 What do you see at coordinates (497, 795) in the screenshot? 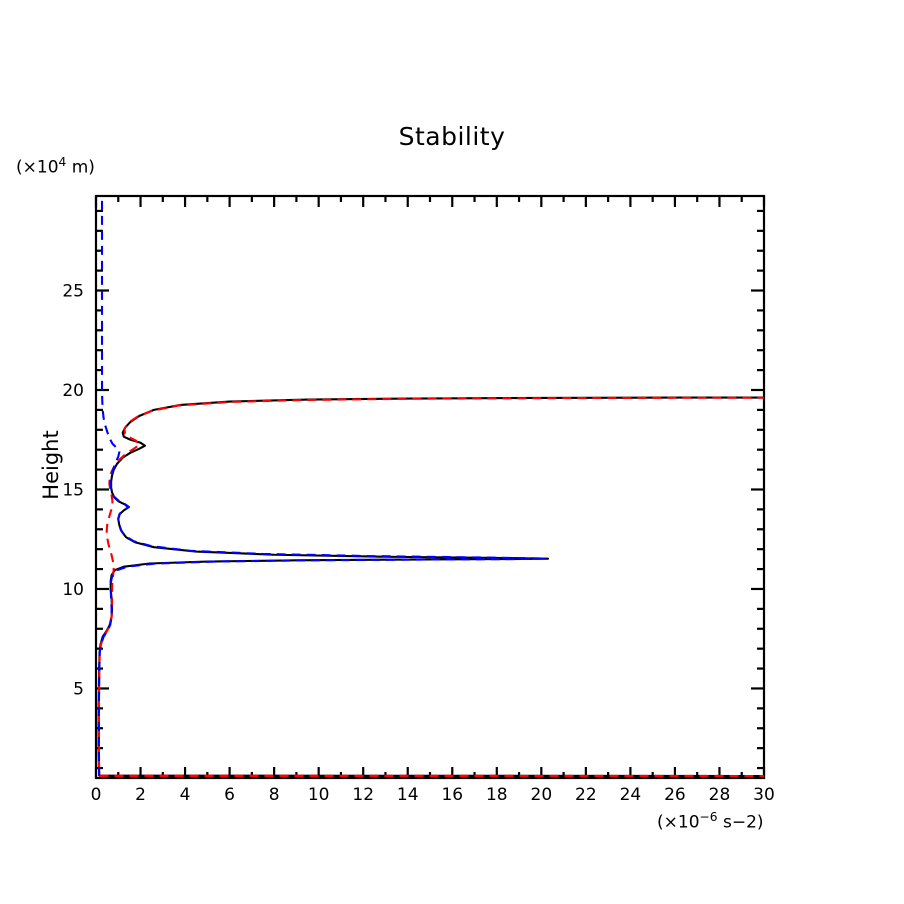
I see `x-tick-label: 18` at bounding box center [497, 795].